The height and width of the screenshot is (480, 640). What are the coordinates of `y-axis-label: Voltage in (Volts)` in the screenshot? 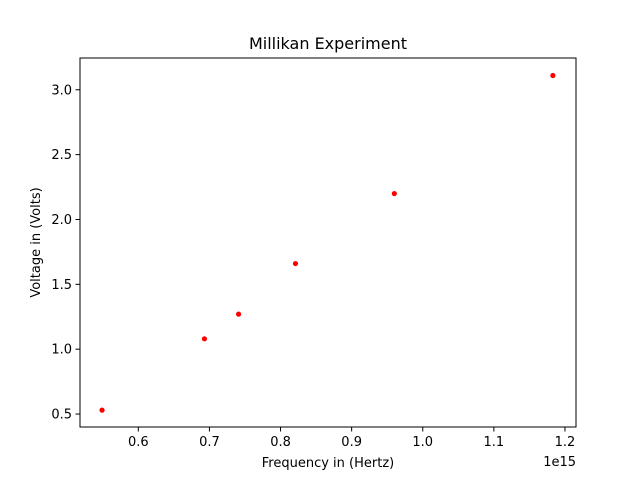 It's located at (36, 242).